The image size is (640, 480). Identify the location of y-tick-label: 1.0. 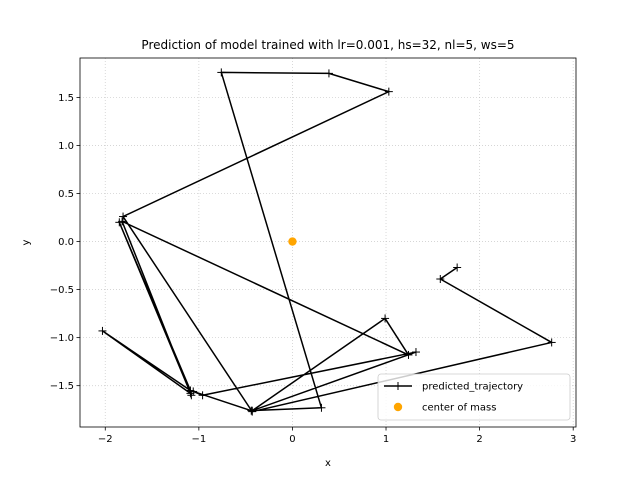
(66, 146).